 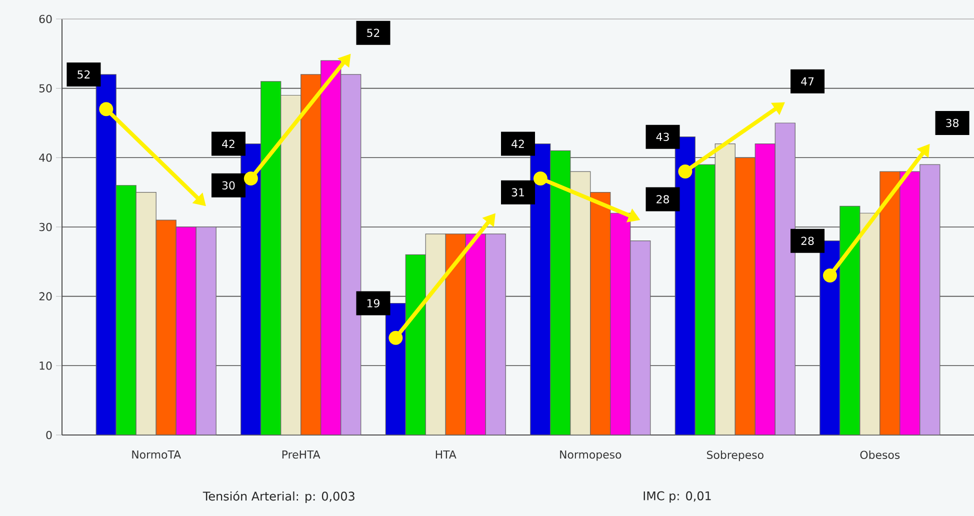 What do you see at coordinates (807, 81) in the screenshot?
I see `annotation: 47` at bounding box center [807, 81].